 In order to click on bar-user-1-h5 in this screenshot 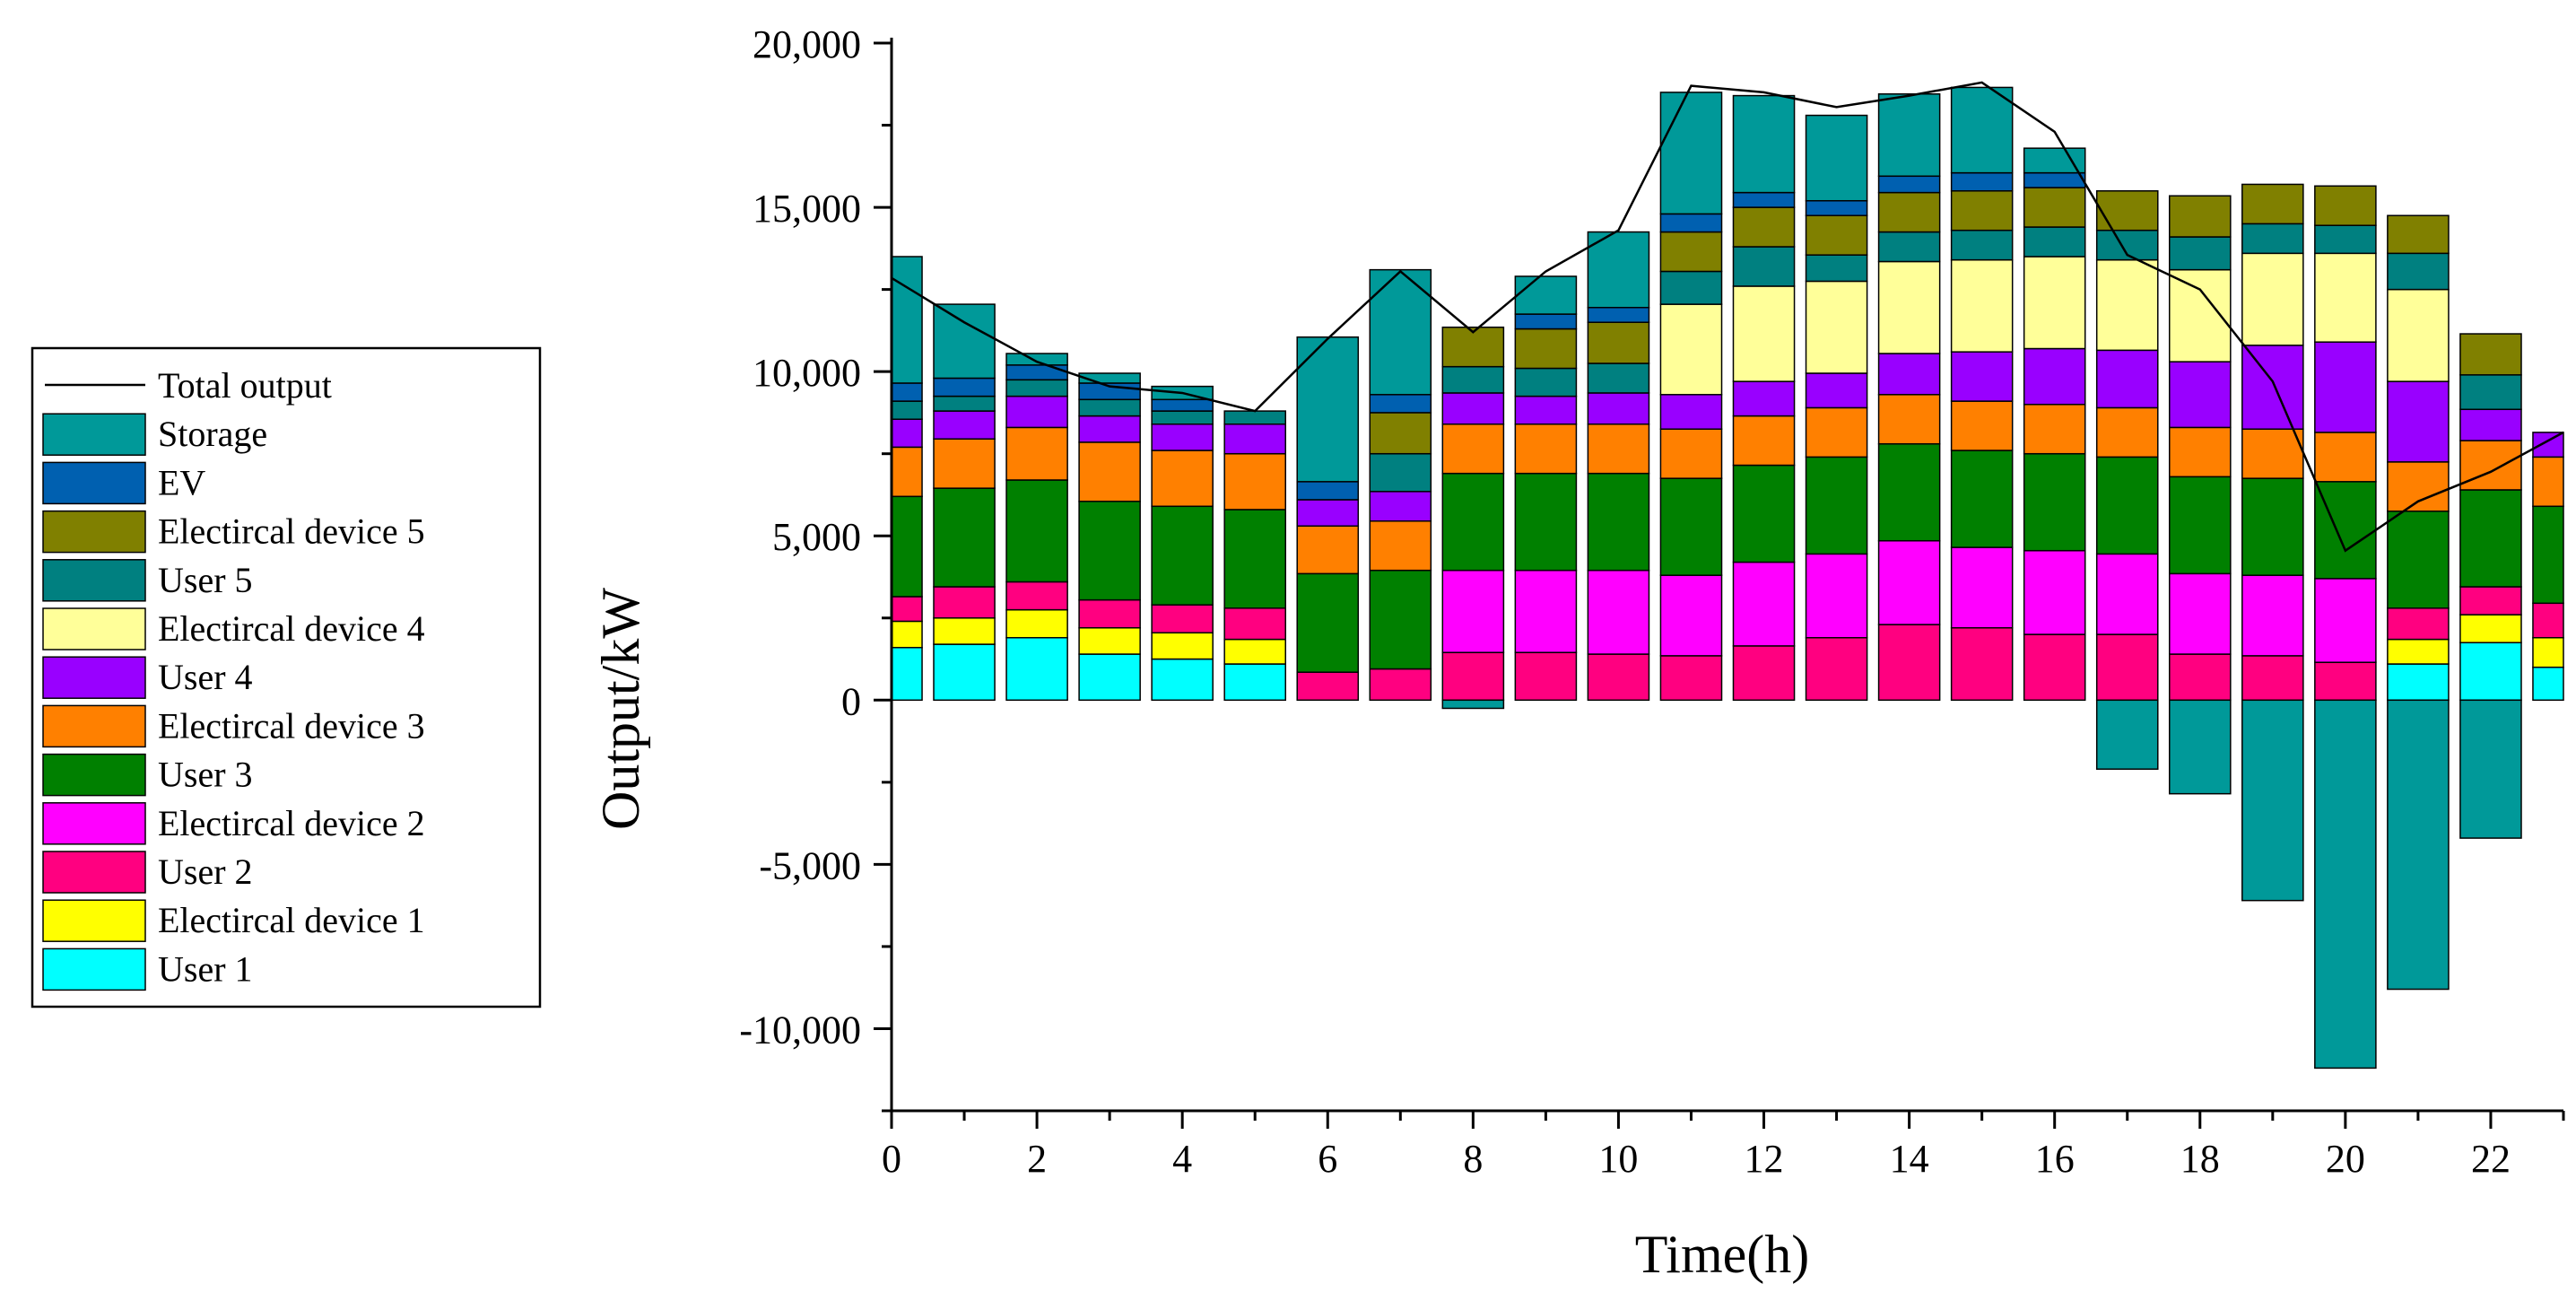, I will do `click(1255, 682)`.